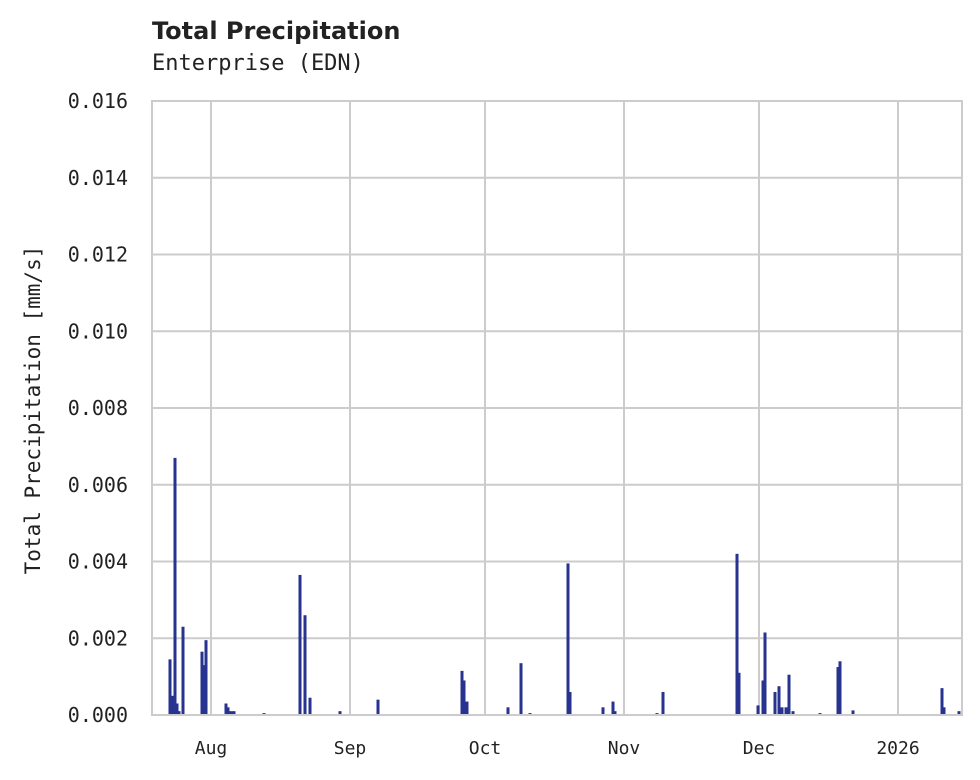 The image size is (980, 780). I want to click on x-tick-label: Oct, so click(485, 748).